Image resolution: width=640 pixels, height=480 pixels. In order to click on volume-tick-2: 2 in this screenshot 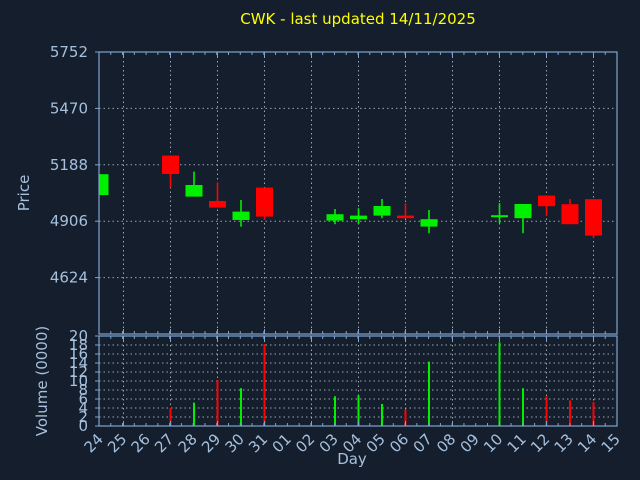, I will do `click(83, 417)`.